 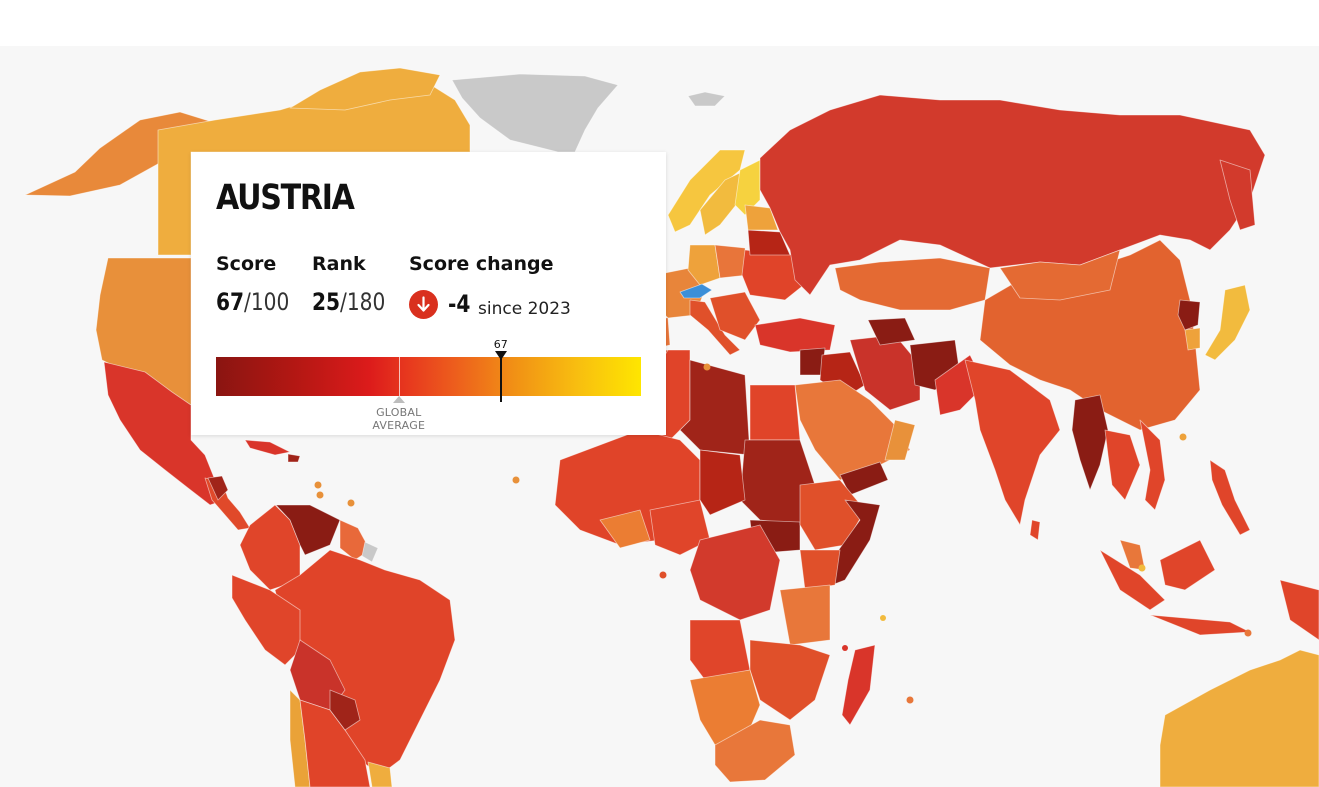 What do you see at coordinates (805, 615) in the screenshot?
I see `country-tanzania` at bounding box center [805, 615].